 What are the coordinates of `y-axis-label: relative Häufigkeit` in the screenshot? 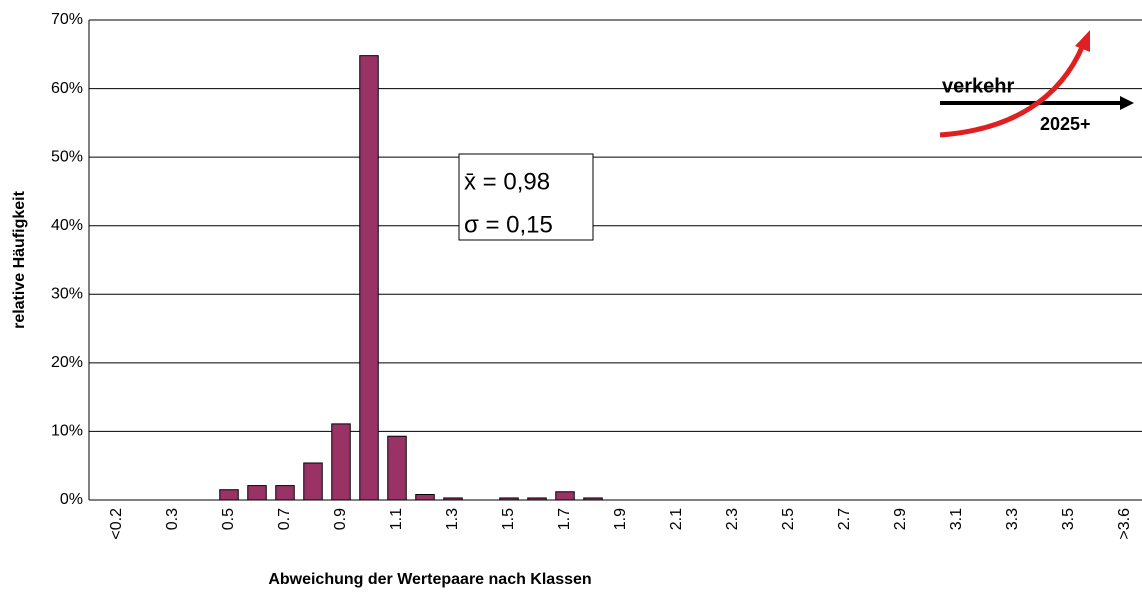 It's located at (19, 259).